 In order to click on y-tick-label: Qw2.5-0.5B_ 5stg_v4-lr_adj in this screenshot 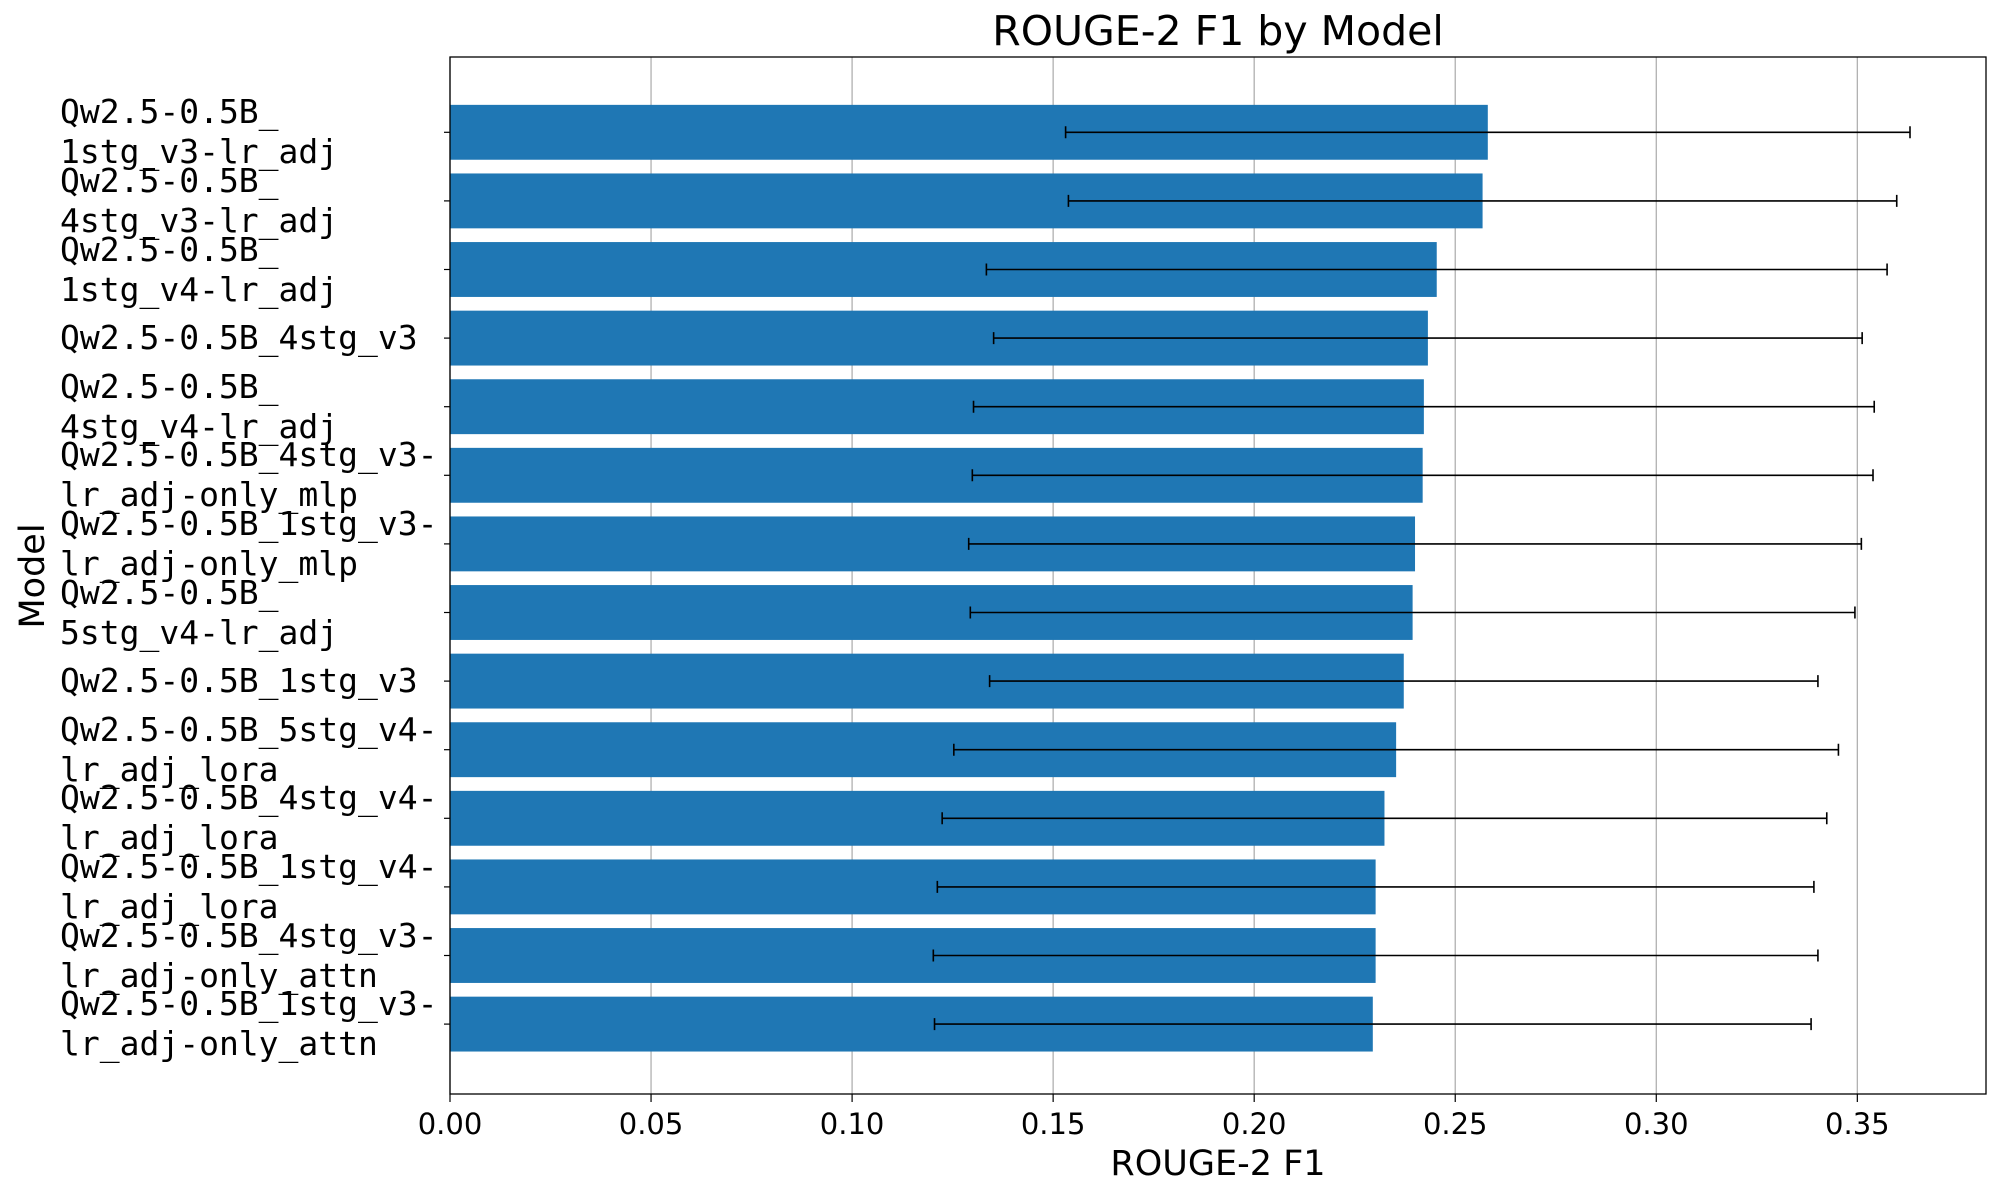, I will do `click(199, 612)`.